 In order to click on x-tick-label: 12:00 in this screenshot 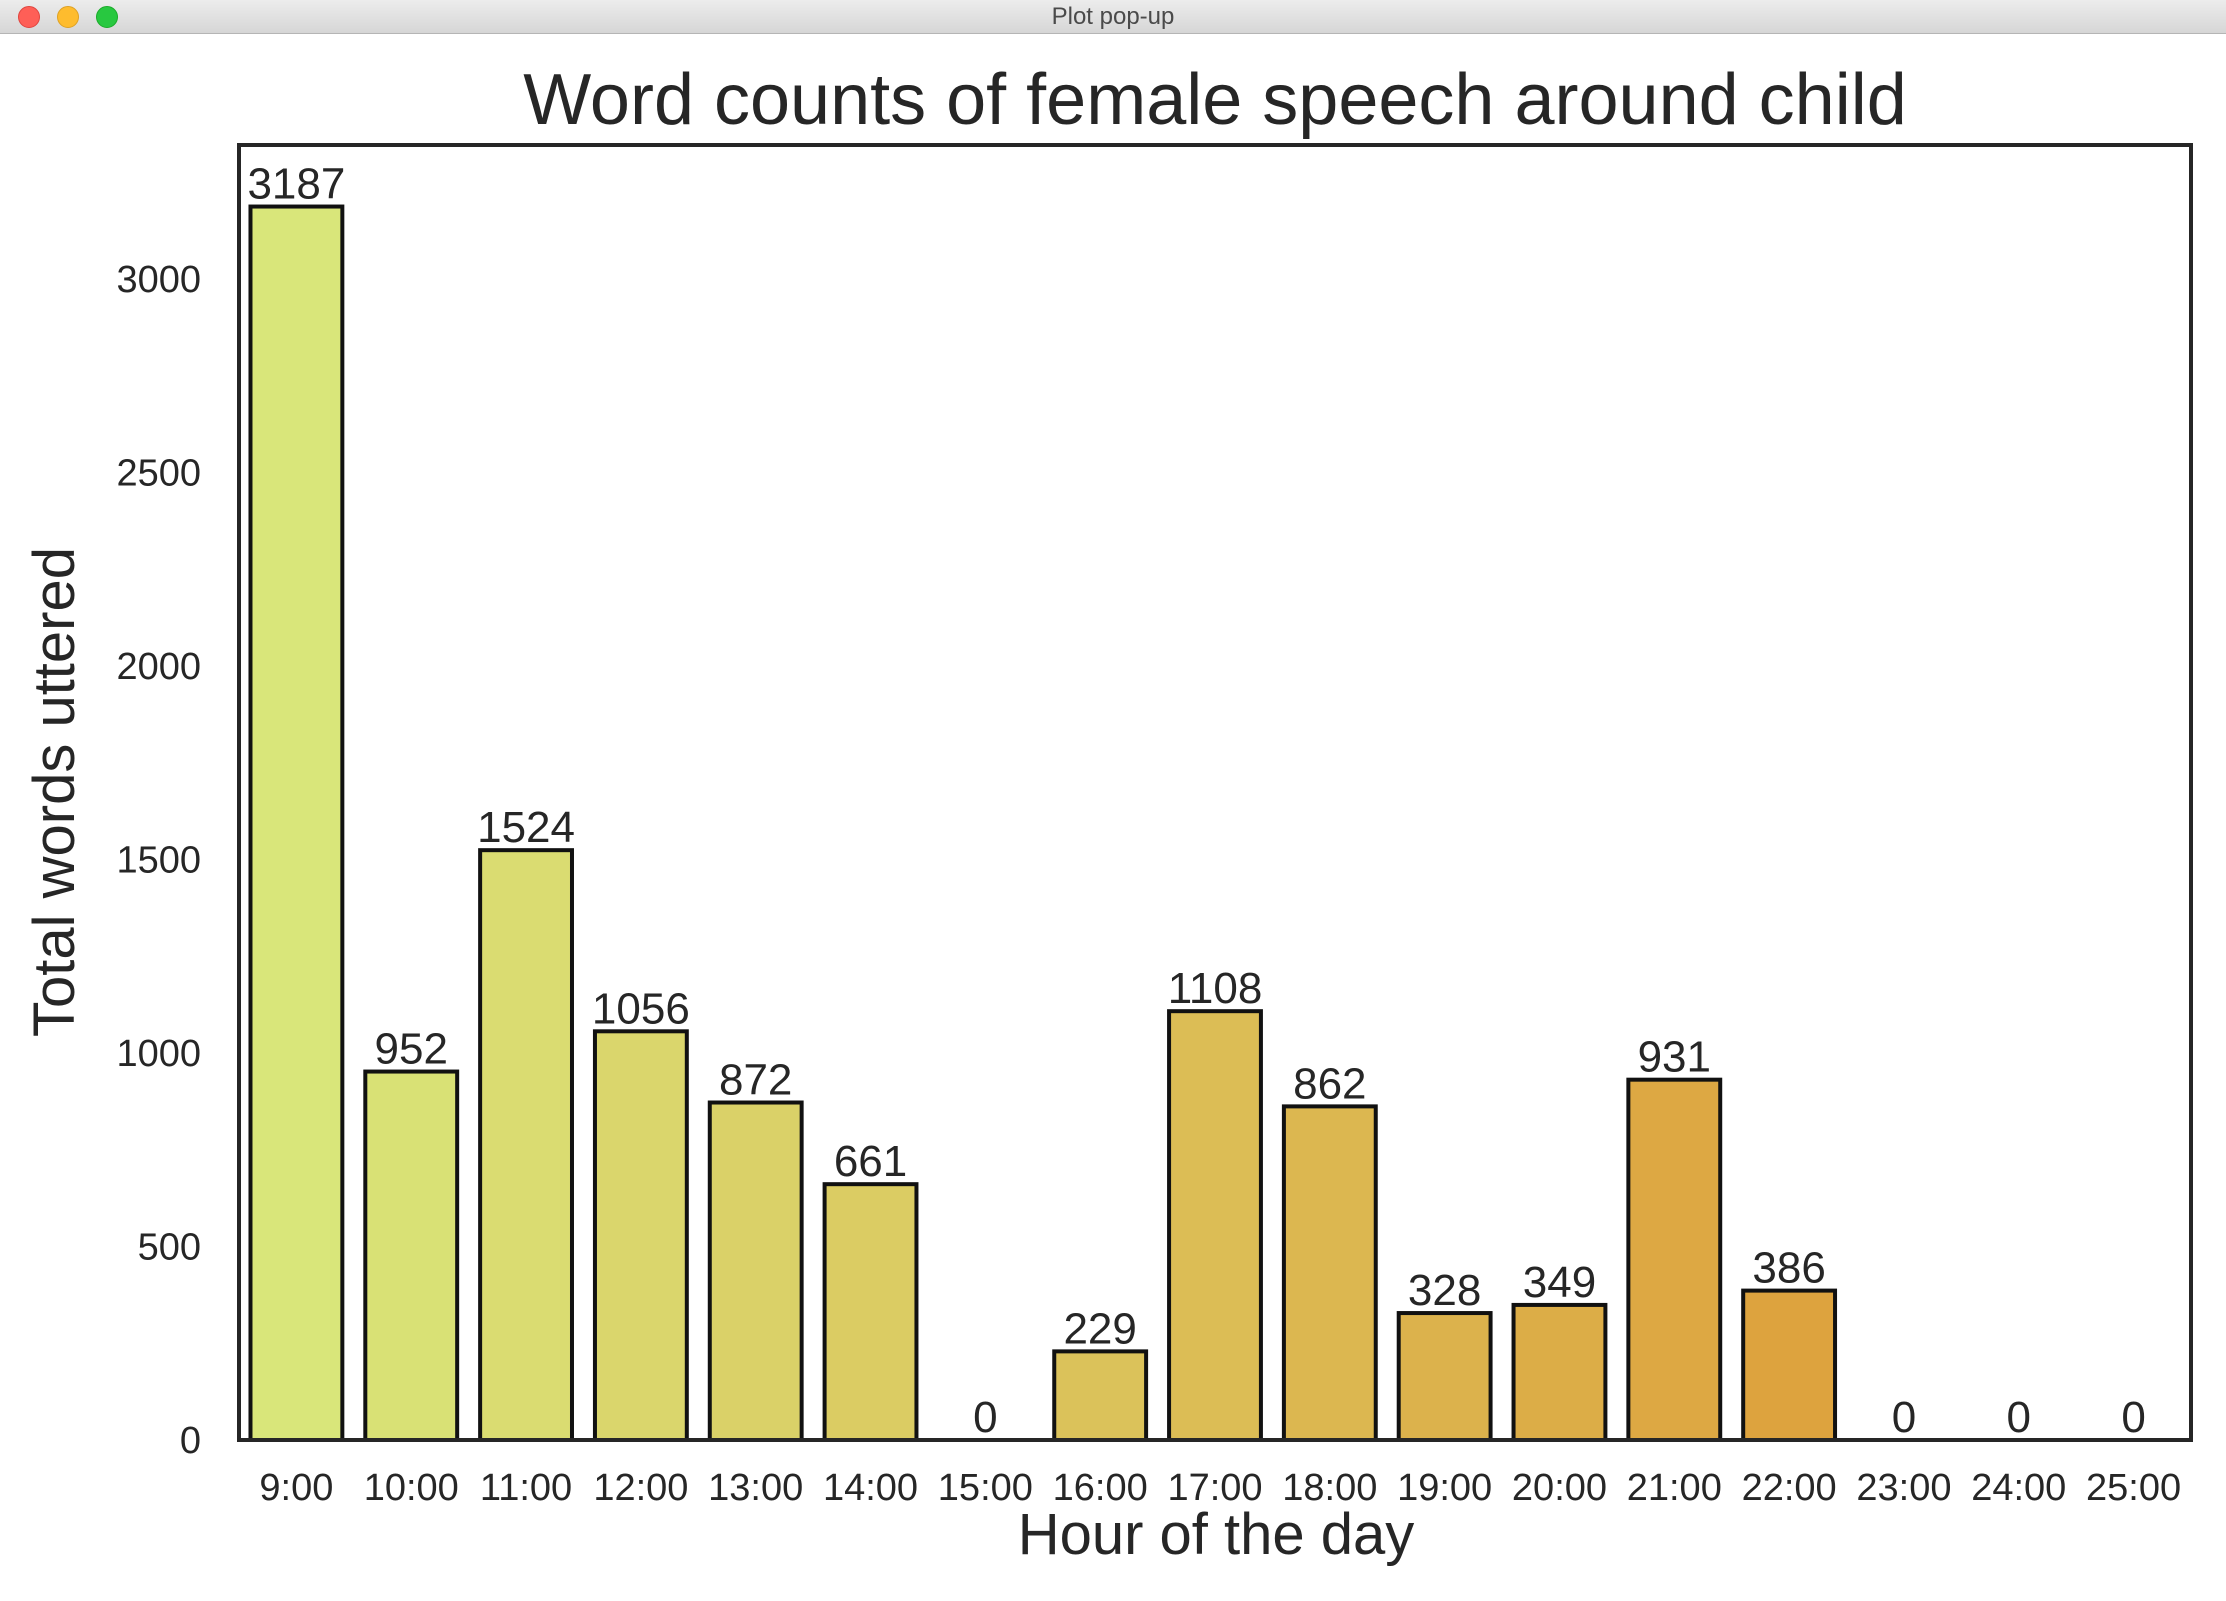, I will do `click(640, 1488)`.